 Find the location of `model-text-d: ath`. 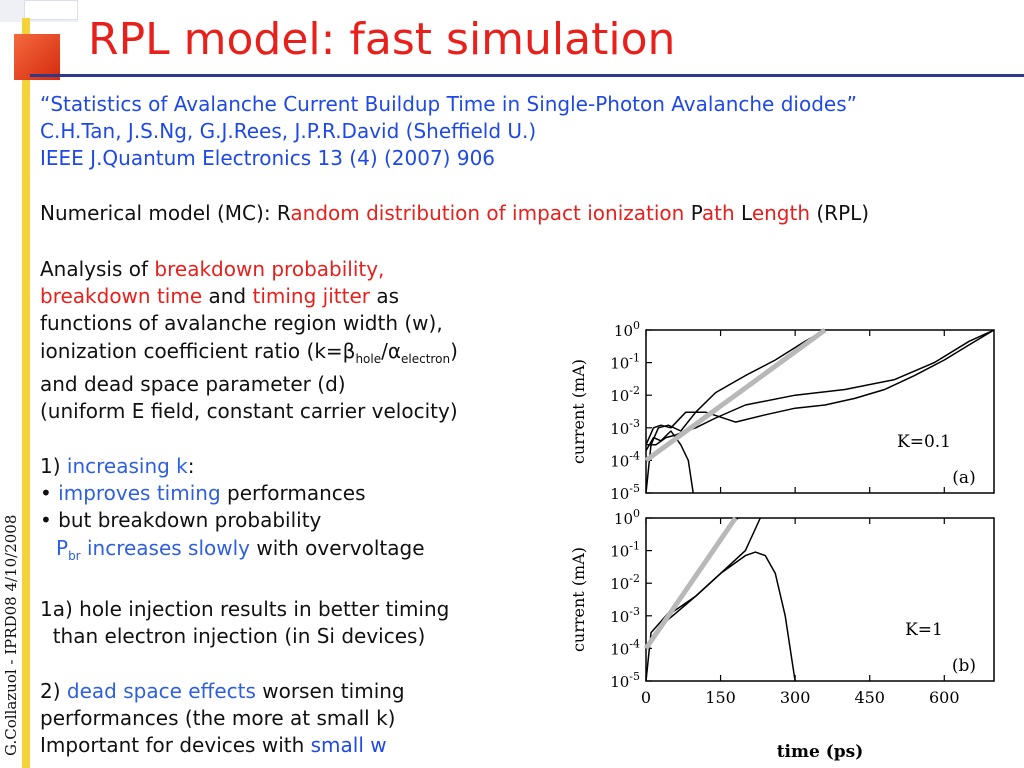

model-text-d: ath is located at coordinates (721, 213).